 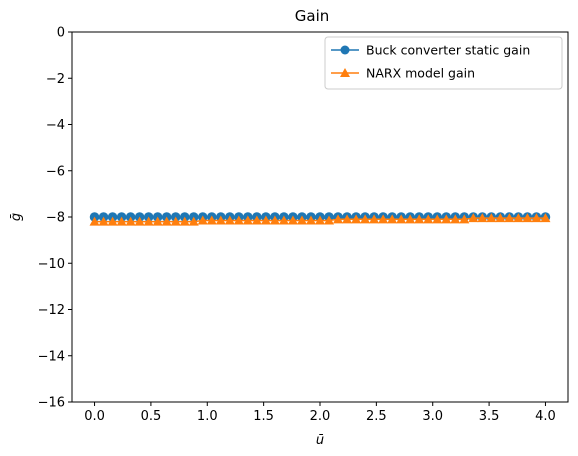 I want to click on x-tick-label: 0.5, so click(x=151, y=416).